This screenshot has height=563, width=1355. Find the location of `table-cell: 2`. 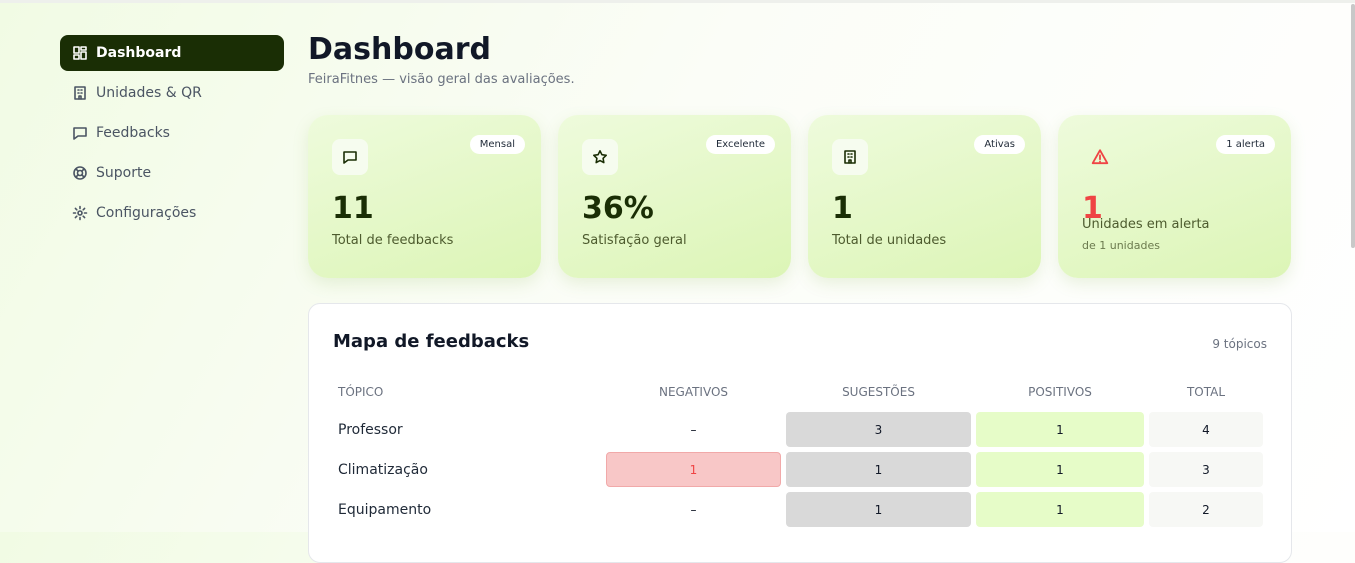

table-cell: 2 is located at coordinates (1206, 509).